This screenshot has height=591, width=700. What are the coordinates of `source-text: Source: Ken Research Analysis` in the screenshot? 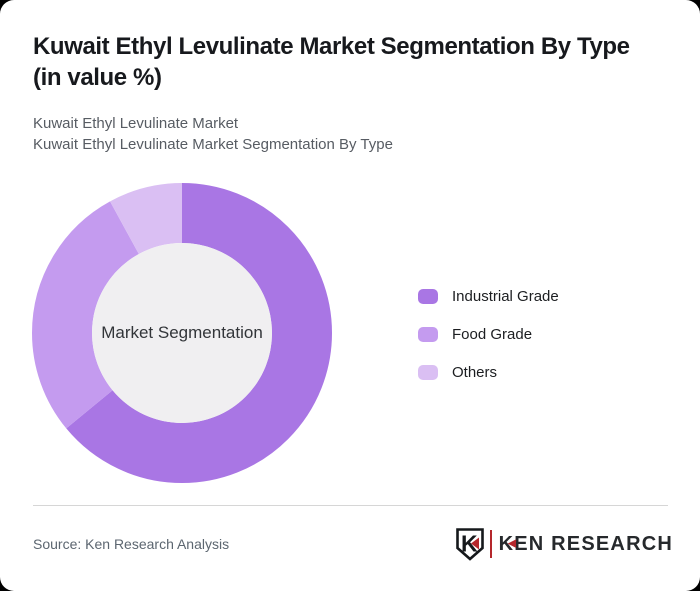 It's located at (131, 544).